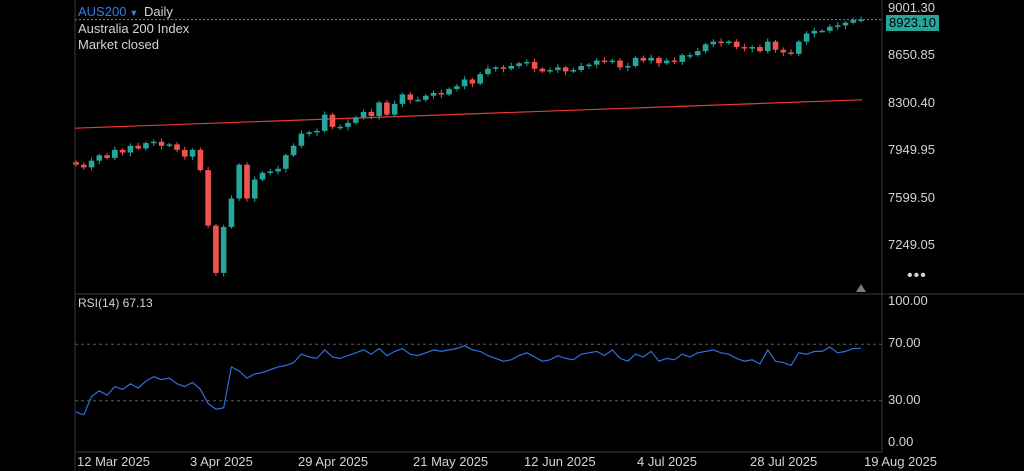 The image size is (1024, 471). Describe the element at coordinates (667, 461) in the screenshot. I see `time-tick-label: 4 Jul 2025` at that location.